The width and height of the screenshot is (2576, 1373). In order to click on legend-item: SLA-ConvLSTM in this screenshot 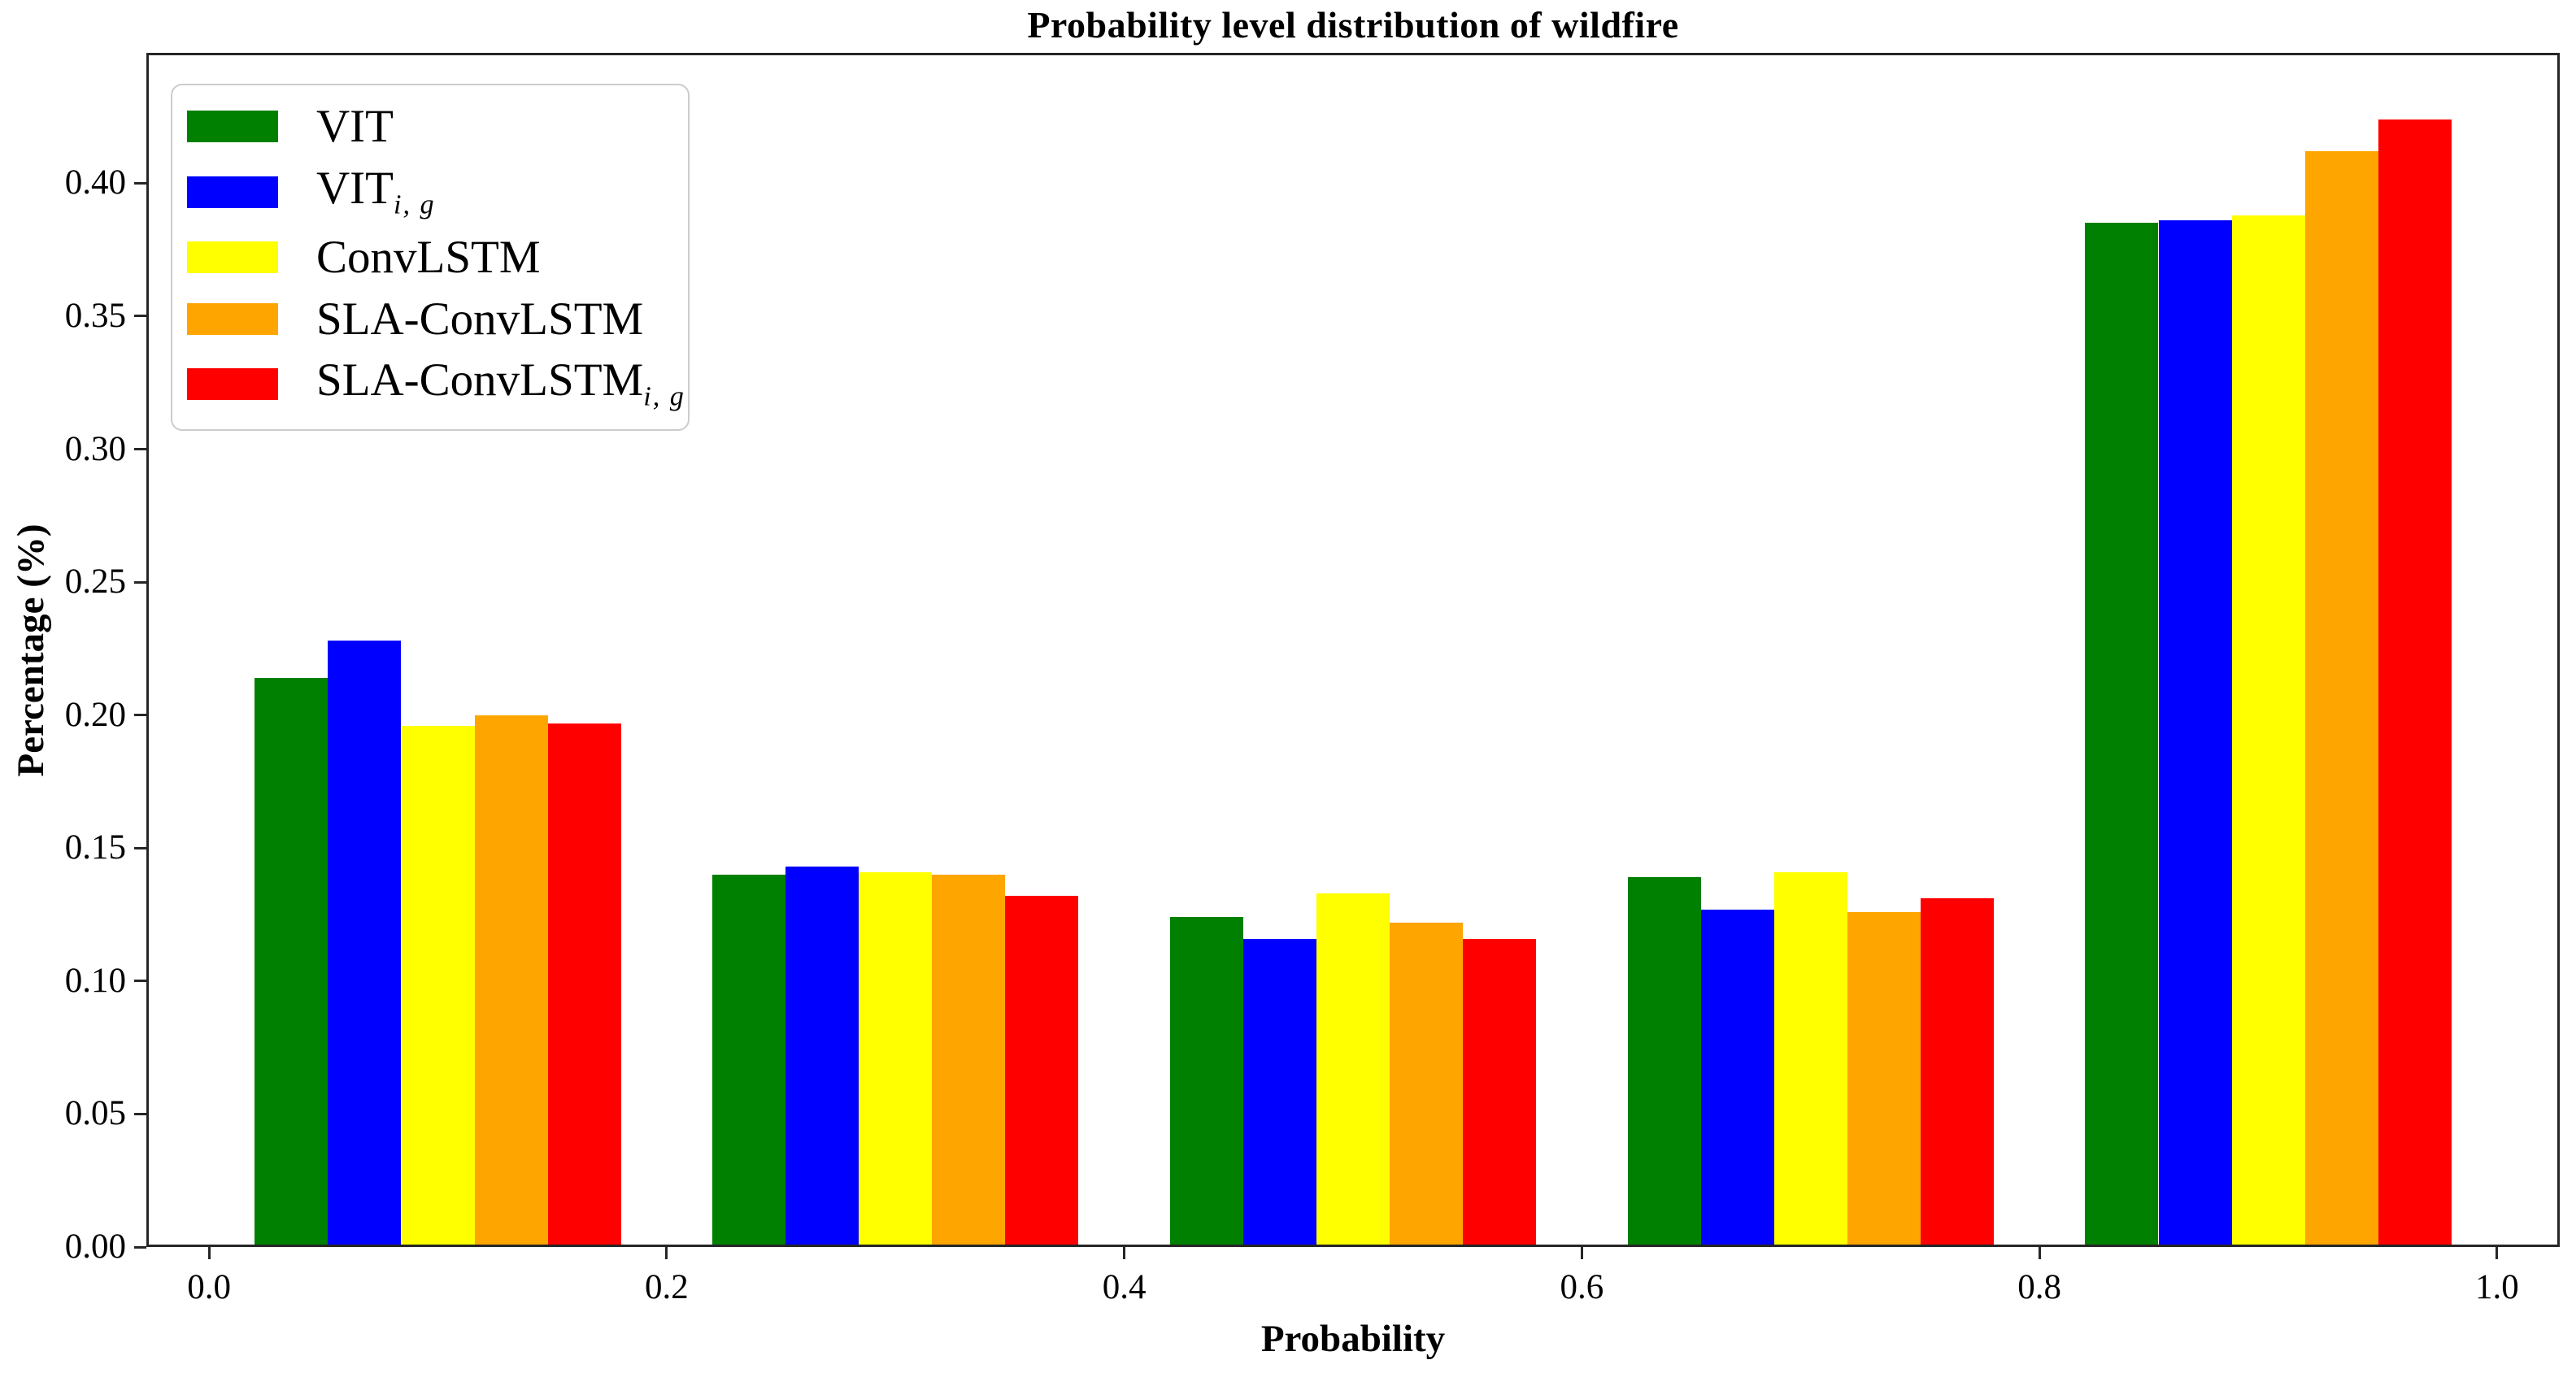, I will do `click(438, 319)`.